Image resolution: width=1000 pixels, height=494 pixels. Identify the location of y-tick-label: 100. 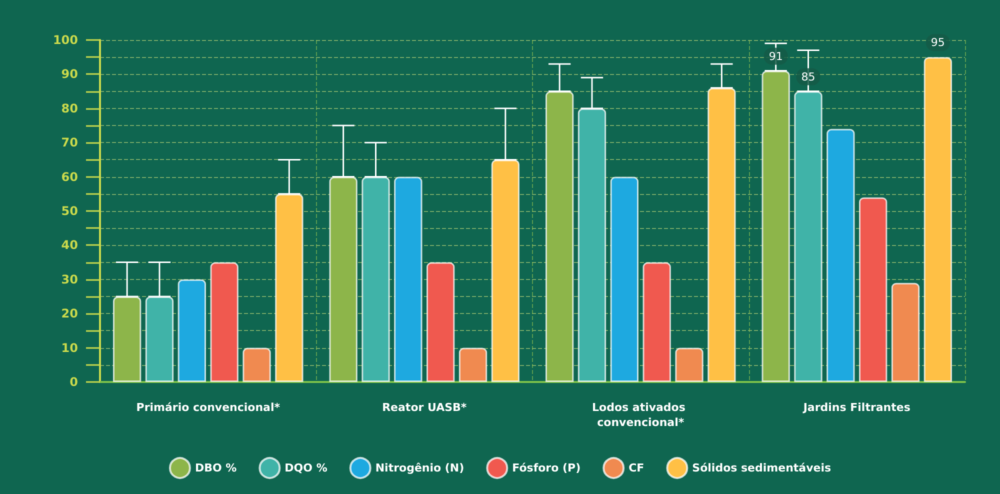
(65, 40).